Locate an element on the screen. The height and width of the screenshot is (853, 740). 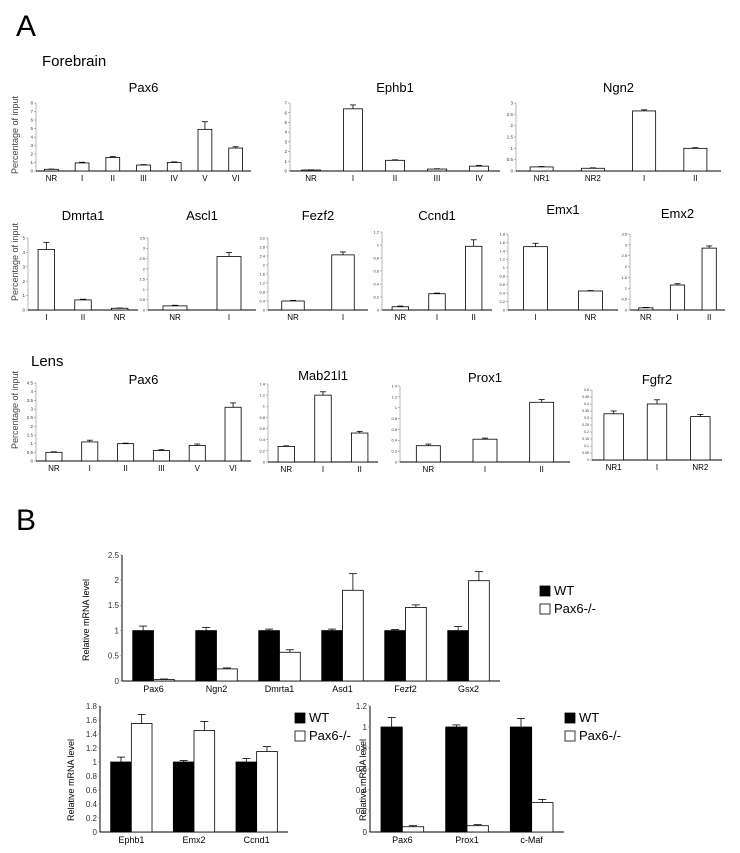
y-tick-label: 2.4 is located at coordinates (262, 255).